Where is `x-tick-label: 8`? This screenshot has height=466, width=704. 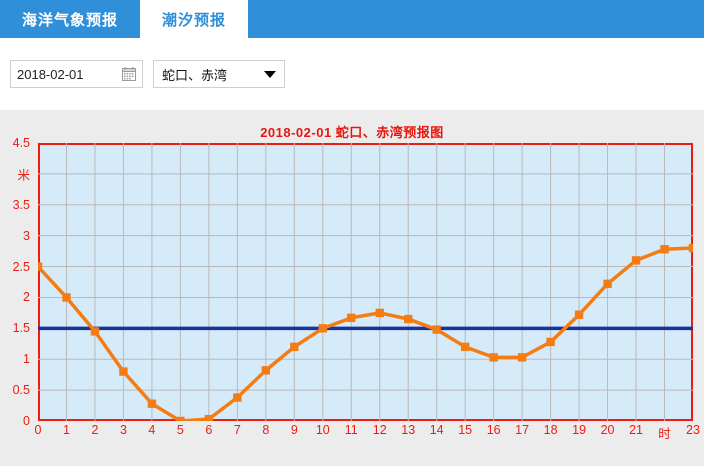 x-tick-label: 8 is located at coordinates (266, 430).